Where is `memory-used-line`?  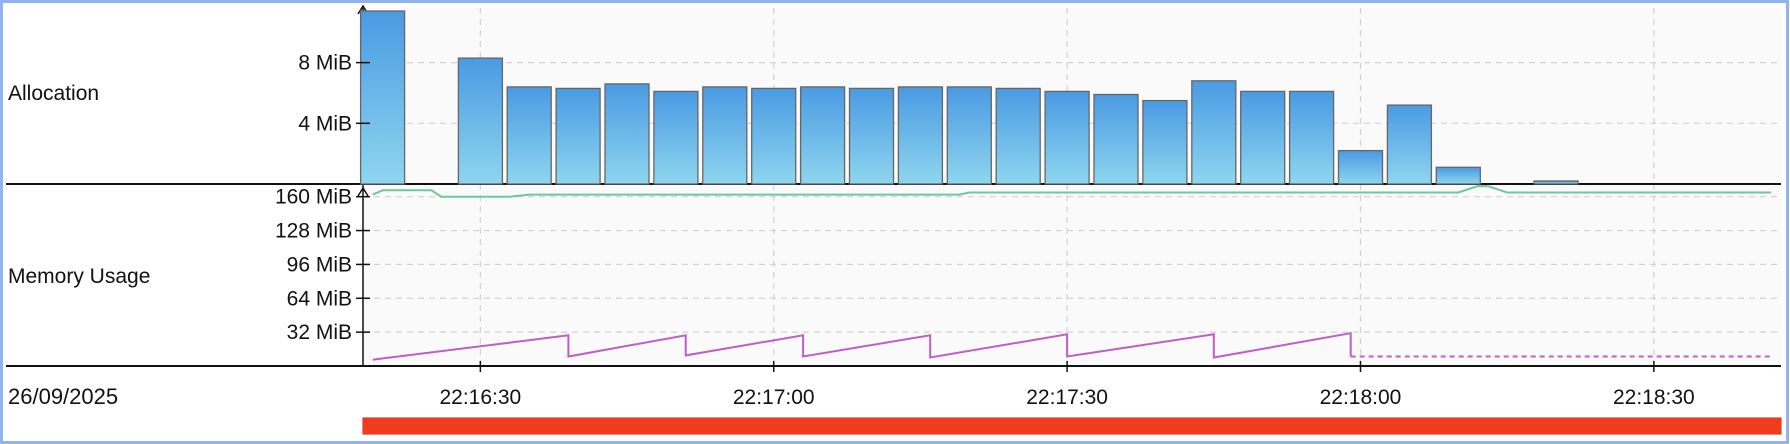 memory-used-line is located at coordinates (862, 346).